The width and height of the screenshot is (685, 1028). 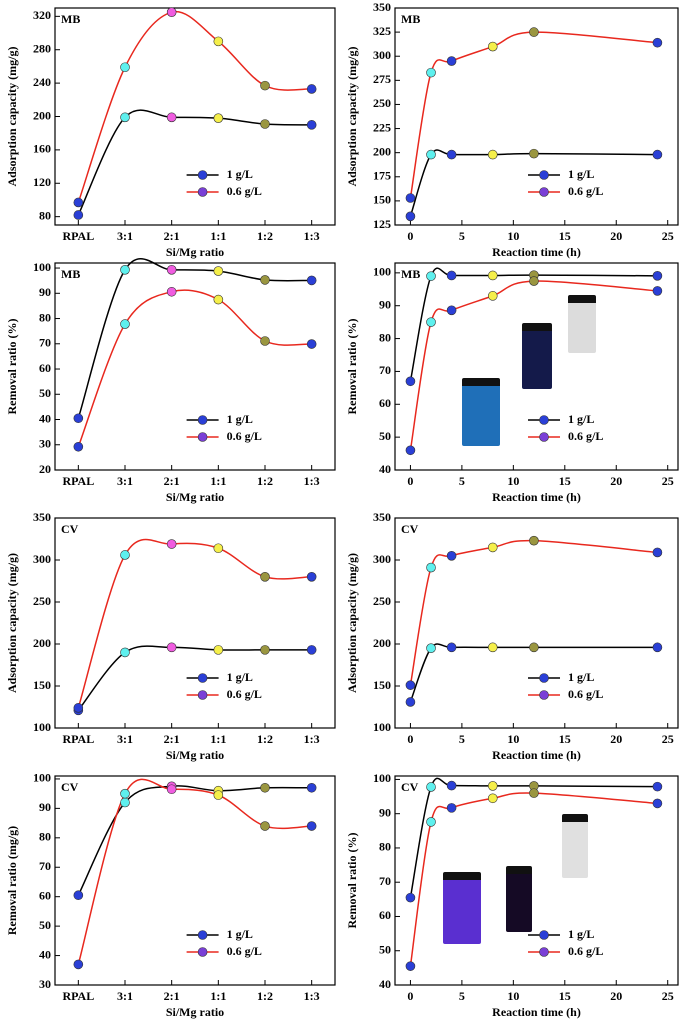 What do you see at coordinates (45, 215) in the screenshot?
I see `y-tick-label: 80` at bounding box center [45, 215].